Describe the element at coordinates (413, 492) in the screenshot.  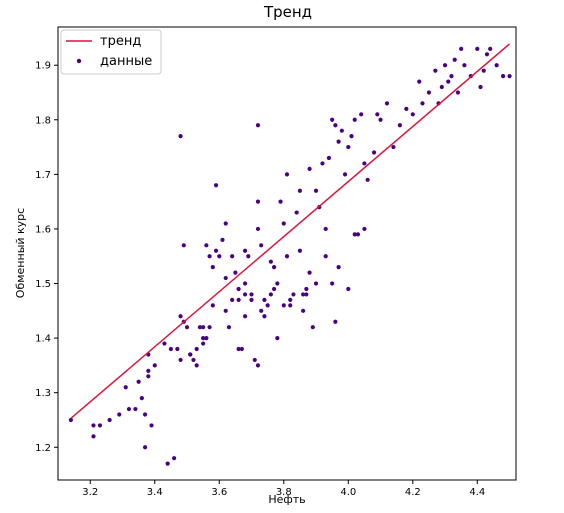
I see `x-tick-label: 4.2` at that location.